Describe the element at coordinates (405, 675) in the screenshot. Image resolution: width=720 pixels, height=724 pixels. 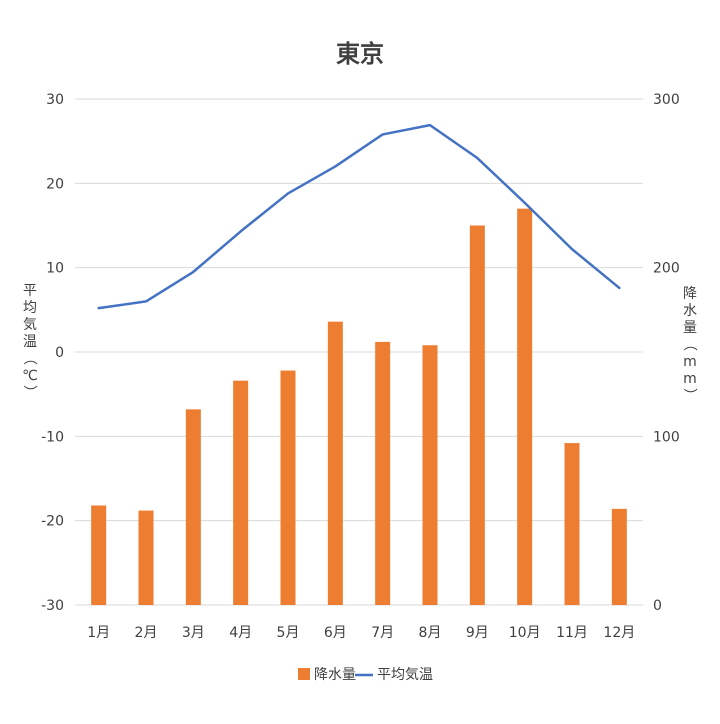
I see `legend-line-label: 平均気温` at that location.